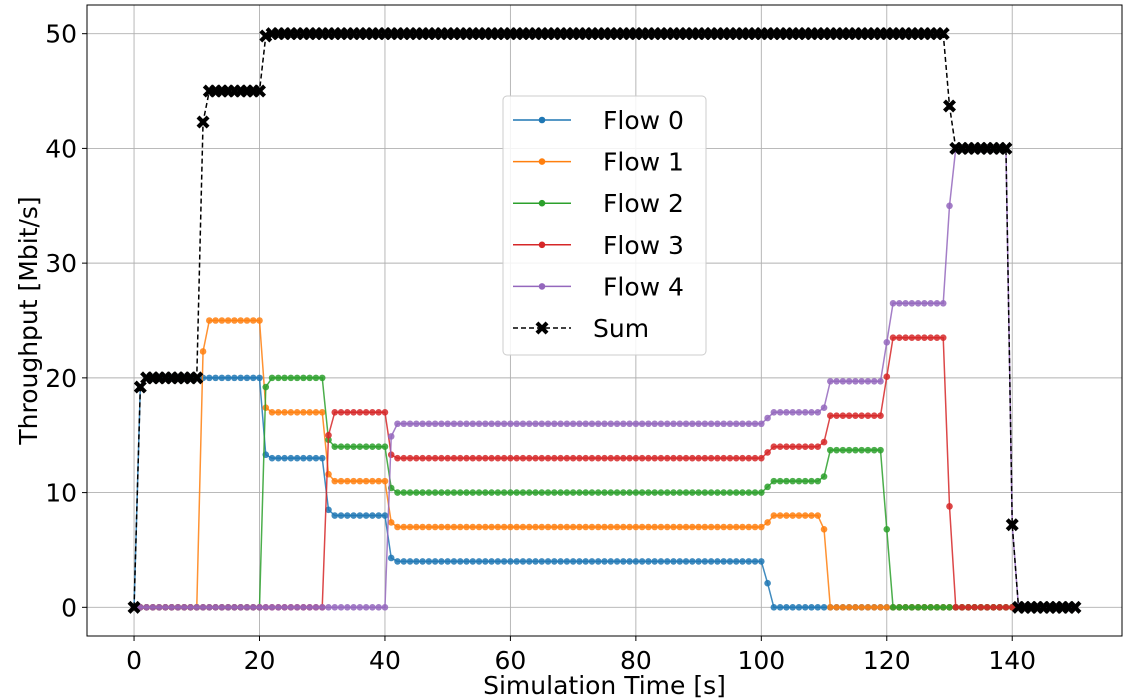 This screenshot has height=699, width=1132. Describe the element at coordinates (260, 660) in the screenshot. I see `x-tick-label: 20` at that location.